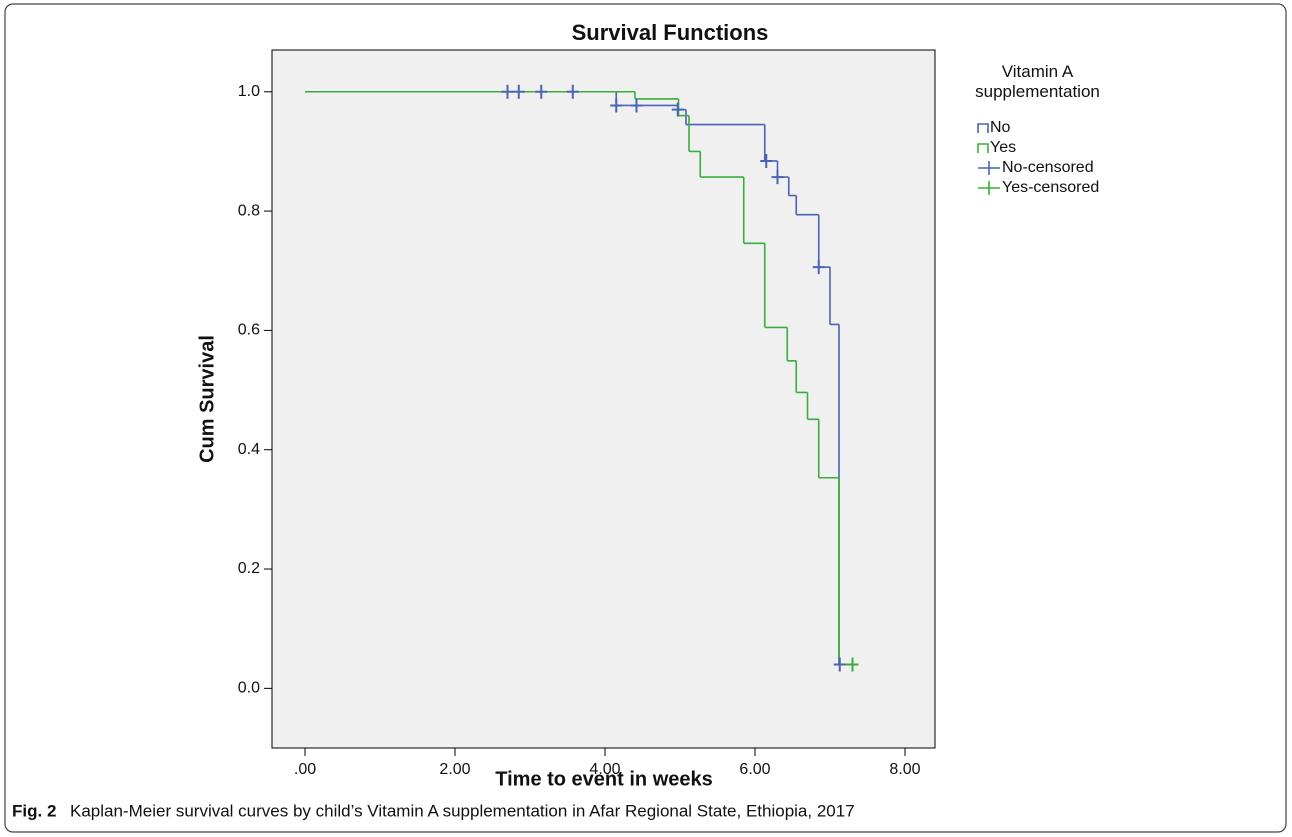 This screenshot has width=1292, height=837. What do you see at coordinates (249, 210) in the screenshot?
I see `y-tick-label: 0.8` at bounding box center [249, 210].